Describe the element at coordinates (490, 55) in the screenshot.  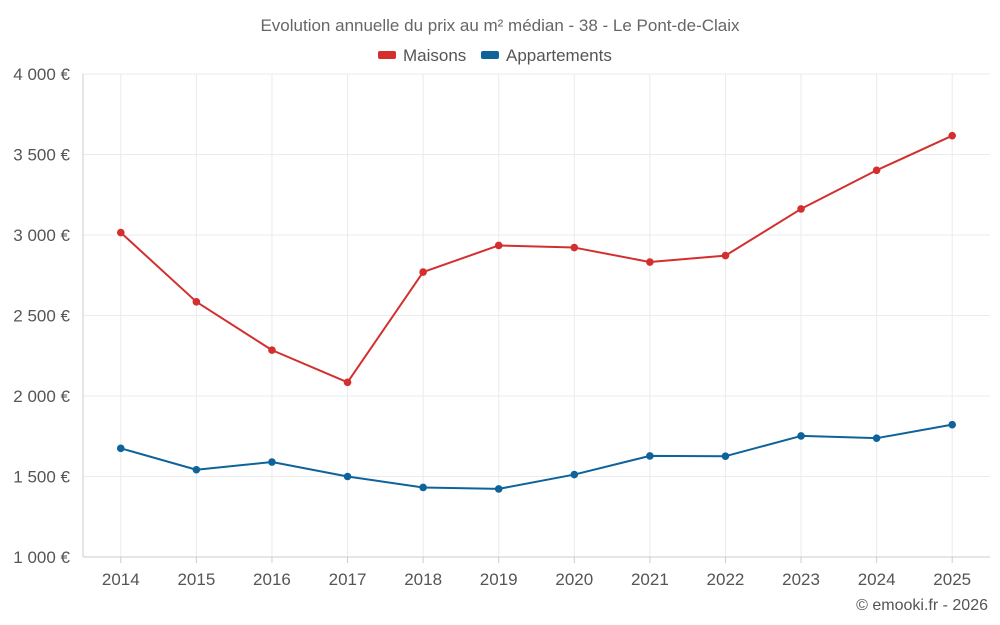
I see `legend-swatch-appartements` at that location.